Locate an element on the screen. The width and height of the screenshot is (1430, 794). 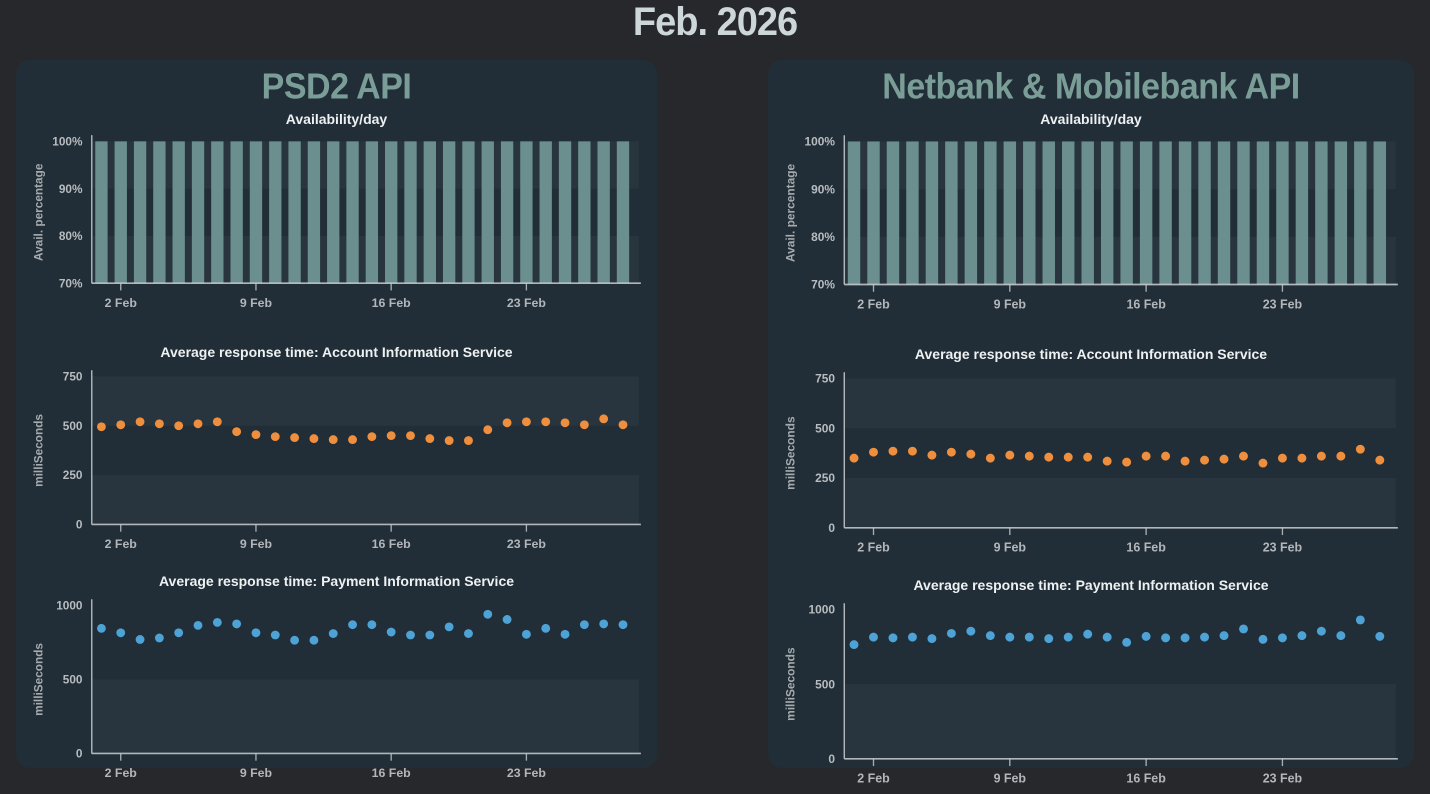
panel-title: PSD2 API is located at coordinates (336, 87).